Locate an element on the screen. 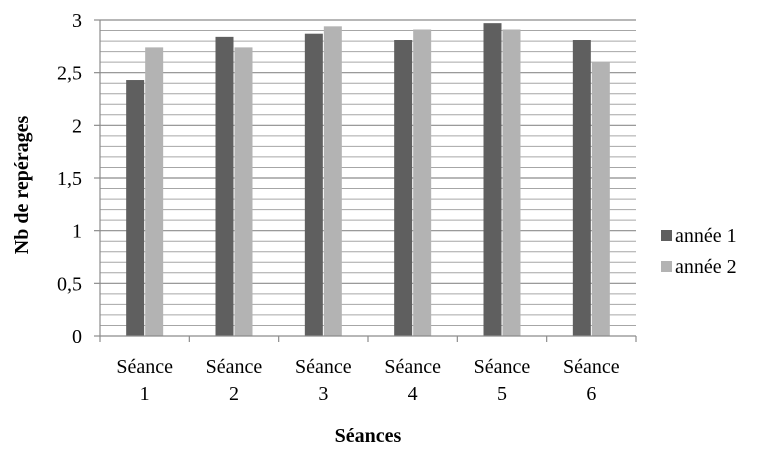 Image resolution: width=782 pixels, height=450 pixels. bar-année-2-1 is located at coordinates (154, 192).